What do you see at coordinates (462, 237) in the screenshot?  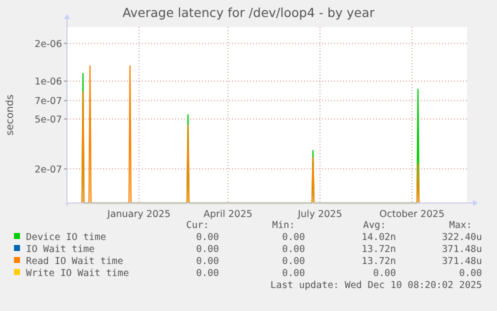 I see `text: 322.40u` at bounding box center [462, 237].